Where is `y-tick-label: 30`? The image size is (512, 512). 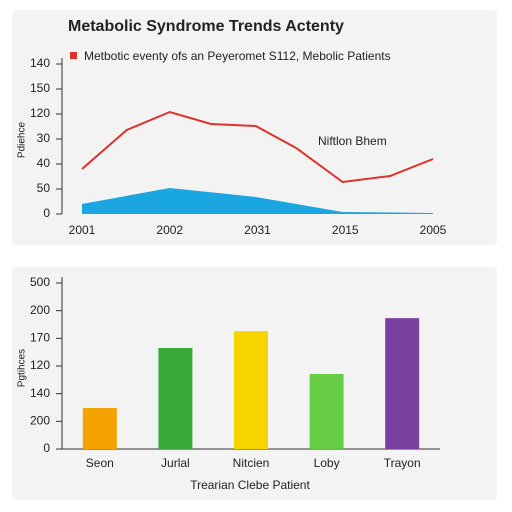
y-tick-label: 30 is located at coordinates (44, 138).